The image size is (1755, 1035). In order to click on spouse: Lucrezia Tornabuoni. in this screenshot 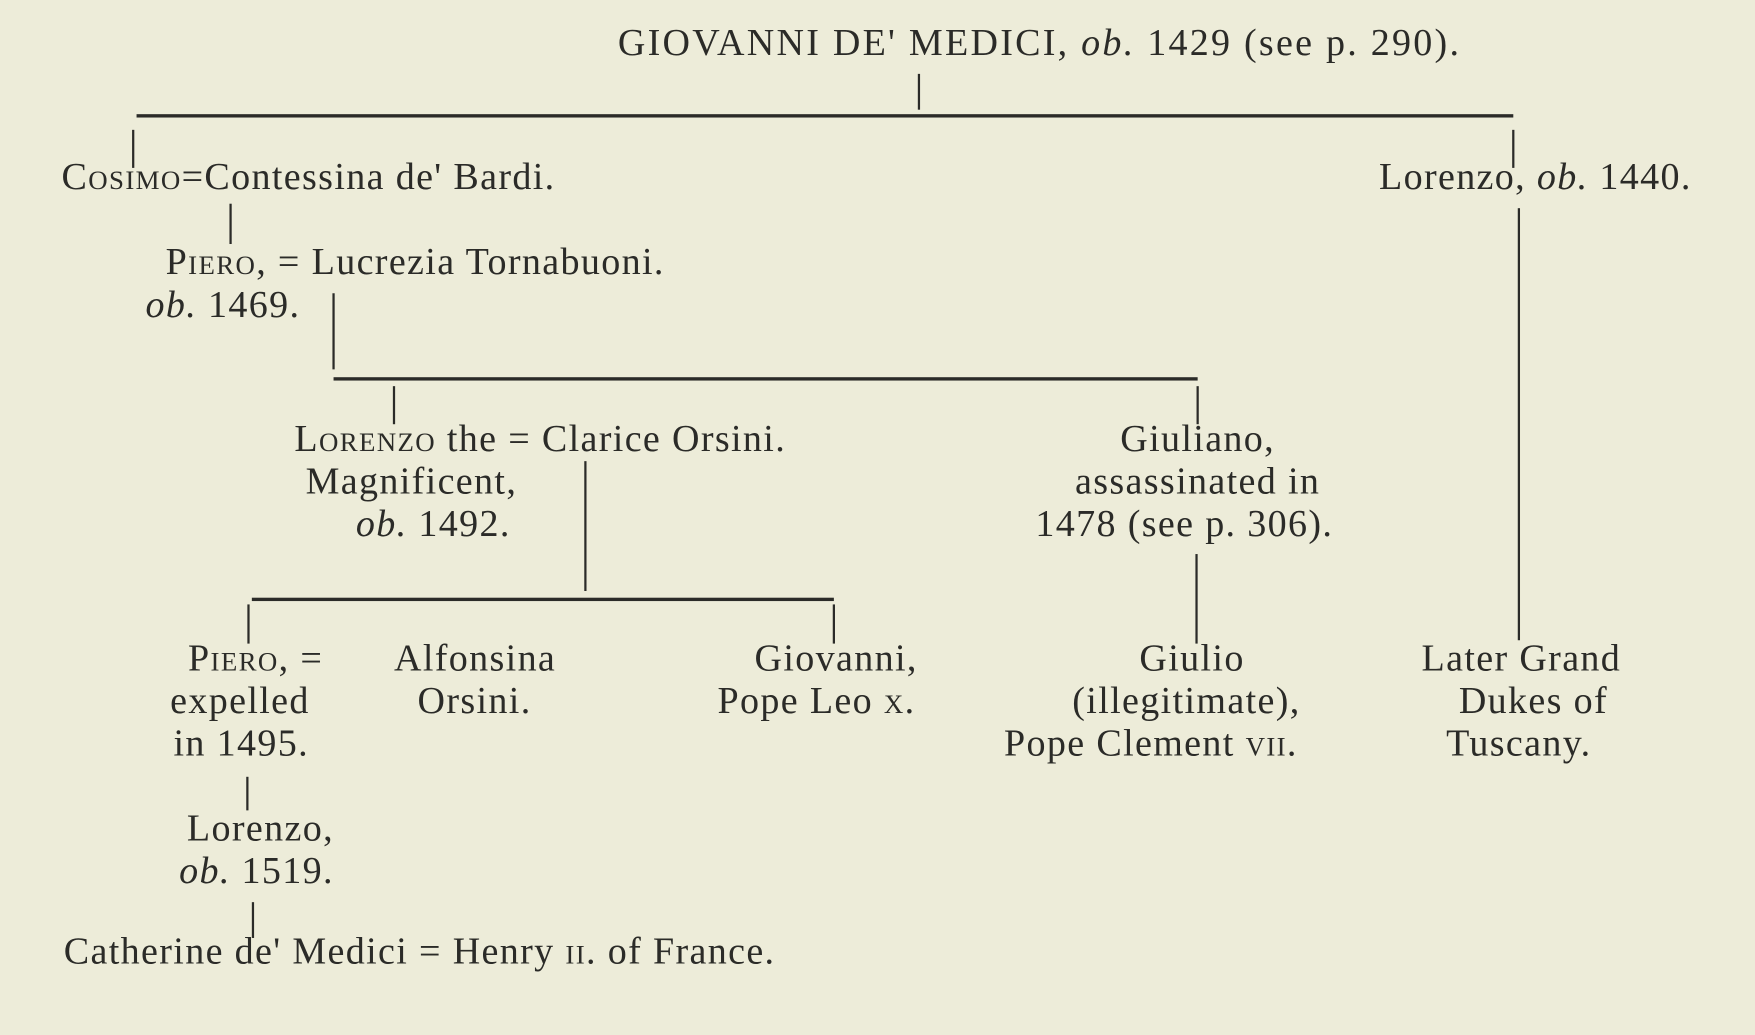, I will do `click(488, 262)`.